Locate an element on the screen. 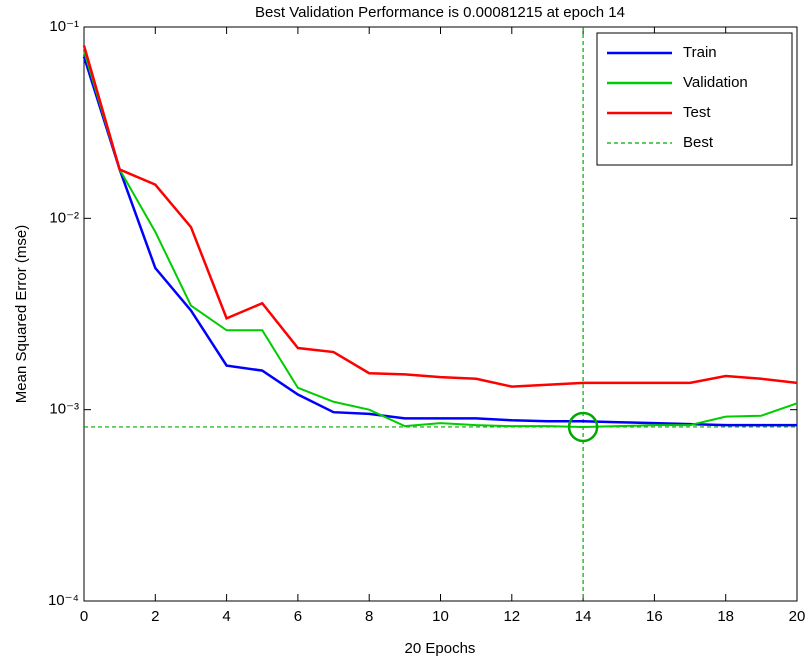 The width and height of the screenshot is (810, 661). y-tick-label: 10⁻¹ is located at coordinates (64, 26).